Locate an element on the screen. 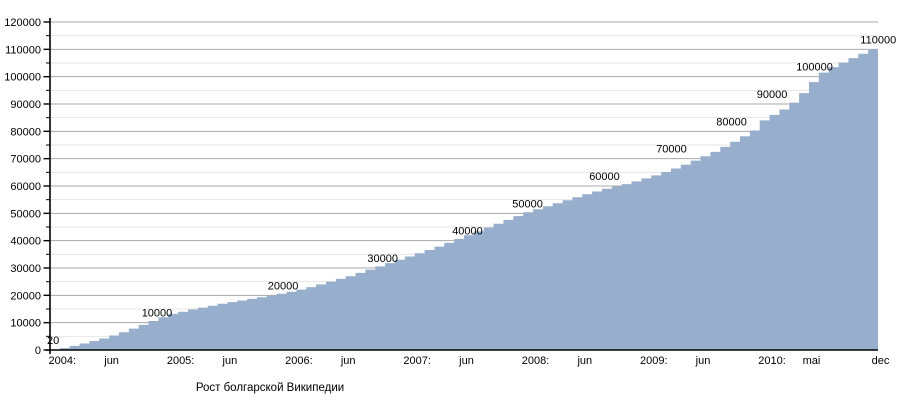  milestone-annotation: 20 is located at coordinates (53, 341).